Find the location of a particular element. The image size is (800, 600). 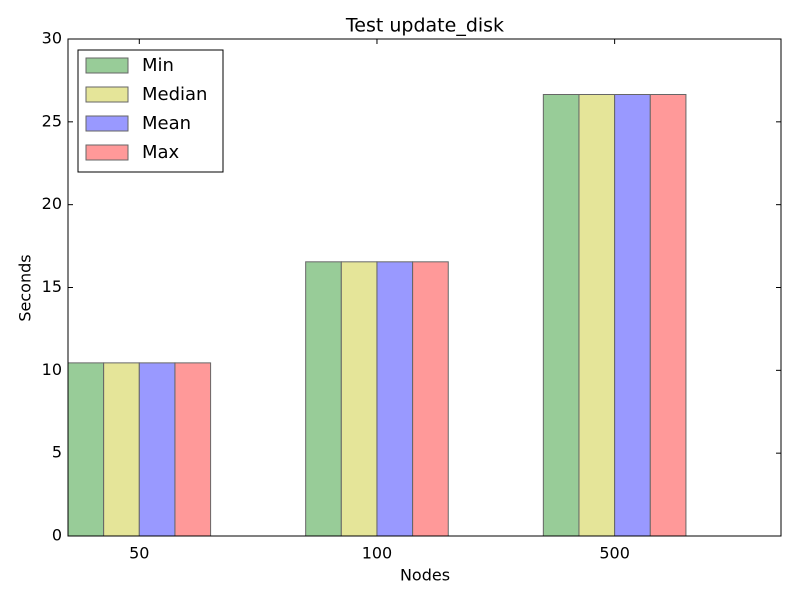

y-tick-label: 0 is located at coordinates (57, 535).